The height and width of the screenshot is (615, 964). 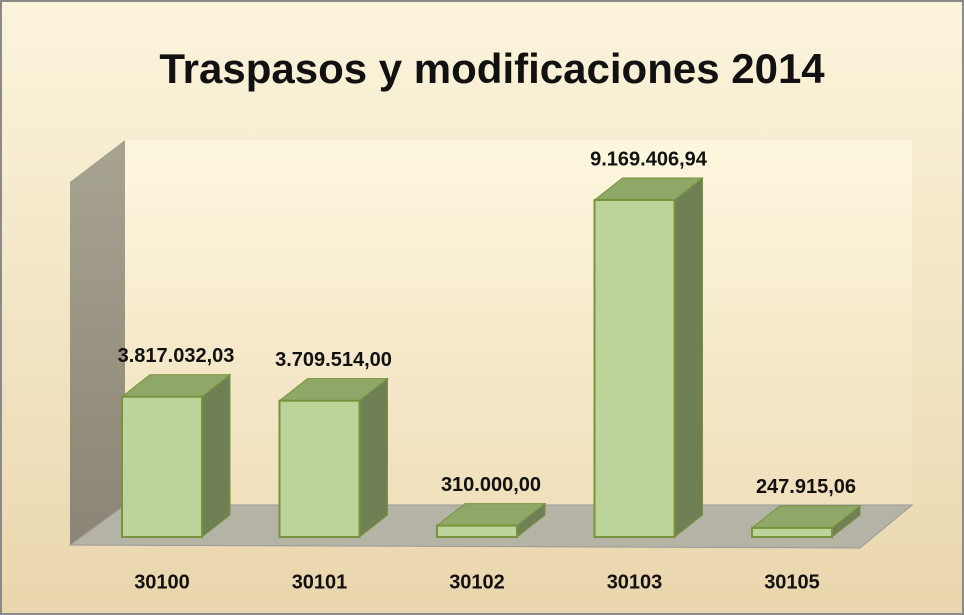 What do you see at coordinates (176, 356) in the screenshot?
I see `value-label: 3.817.032,03` at bounding box center [176, 356].